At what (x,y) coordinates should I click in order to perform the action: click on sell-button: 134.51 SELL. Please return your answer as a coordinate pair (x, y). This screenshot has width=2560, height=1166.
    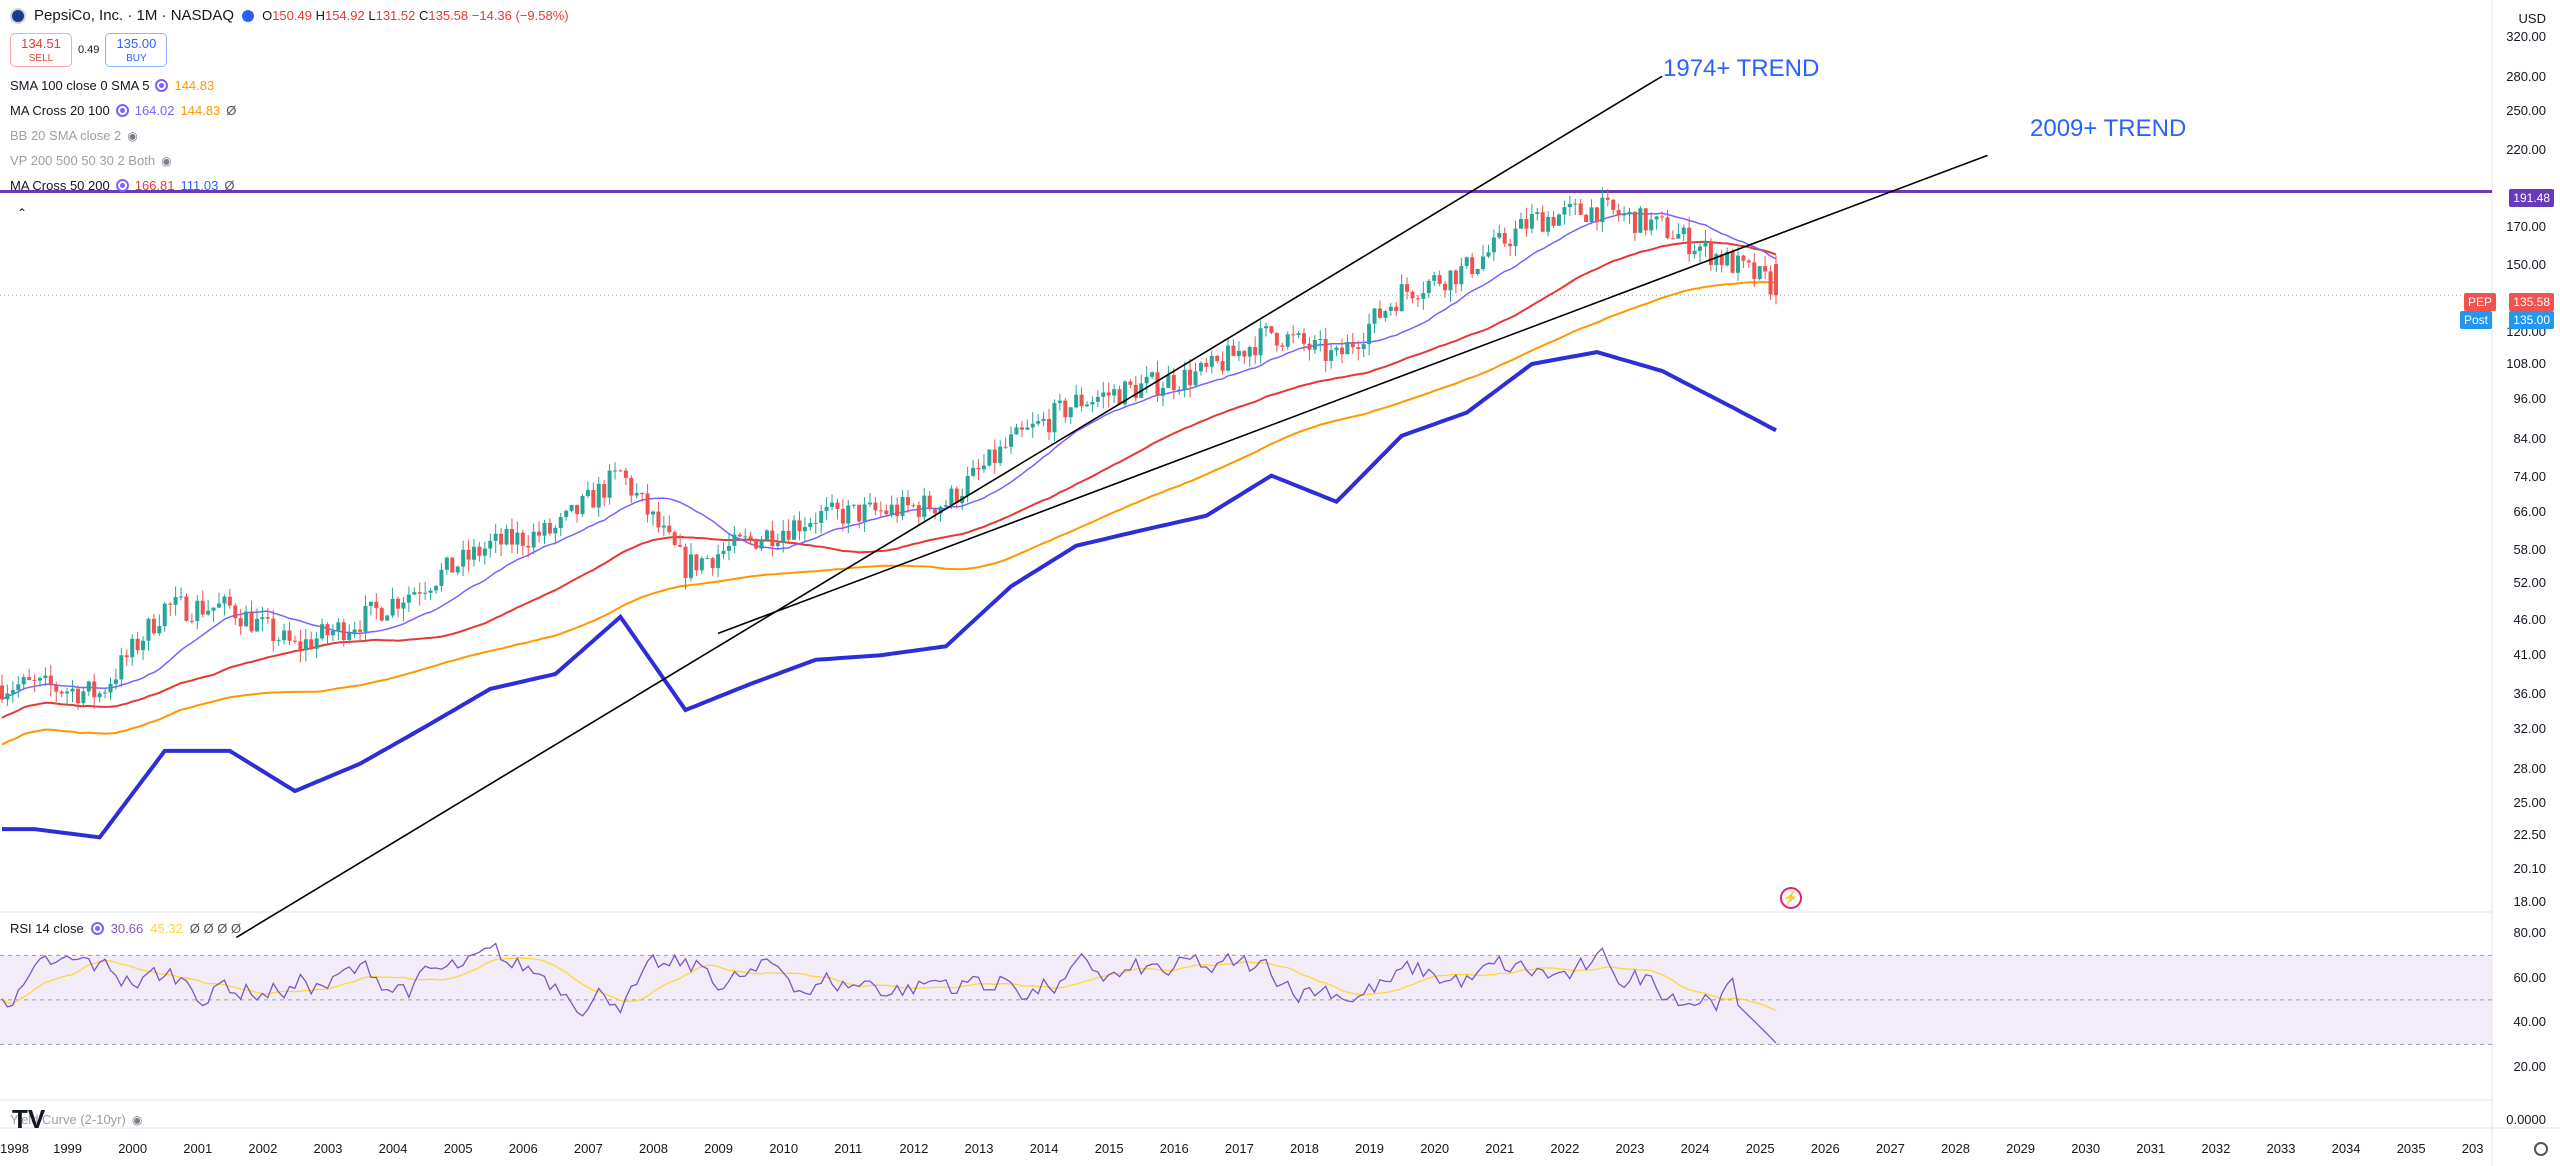
    Looking at the image, I should click on (41, 50).